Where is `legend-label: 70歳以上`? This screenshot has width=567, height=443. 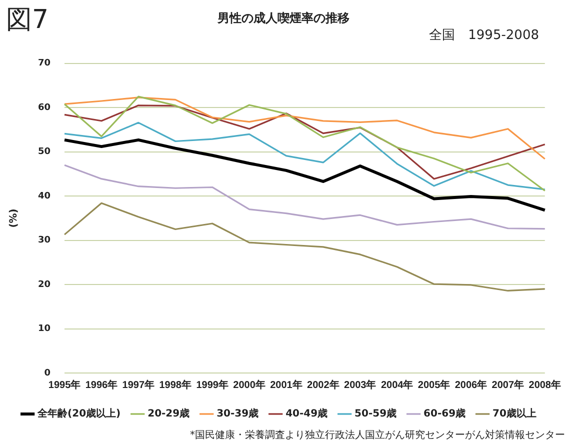
legend-label: 70歳以上 is located at coordinates (514, 414).